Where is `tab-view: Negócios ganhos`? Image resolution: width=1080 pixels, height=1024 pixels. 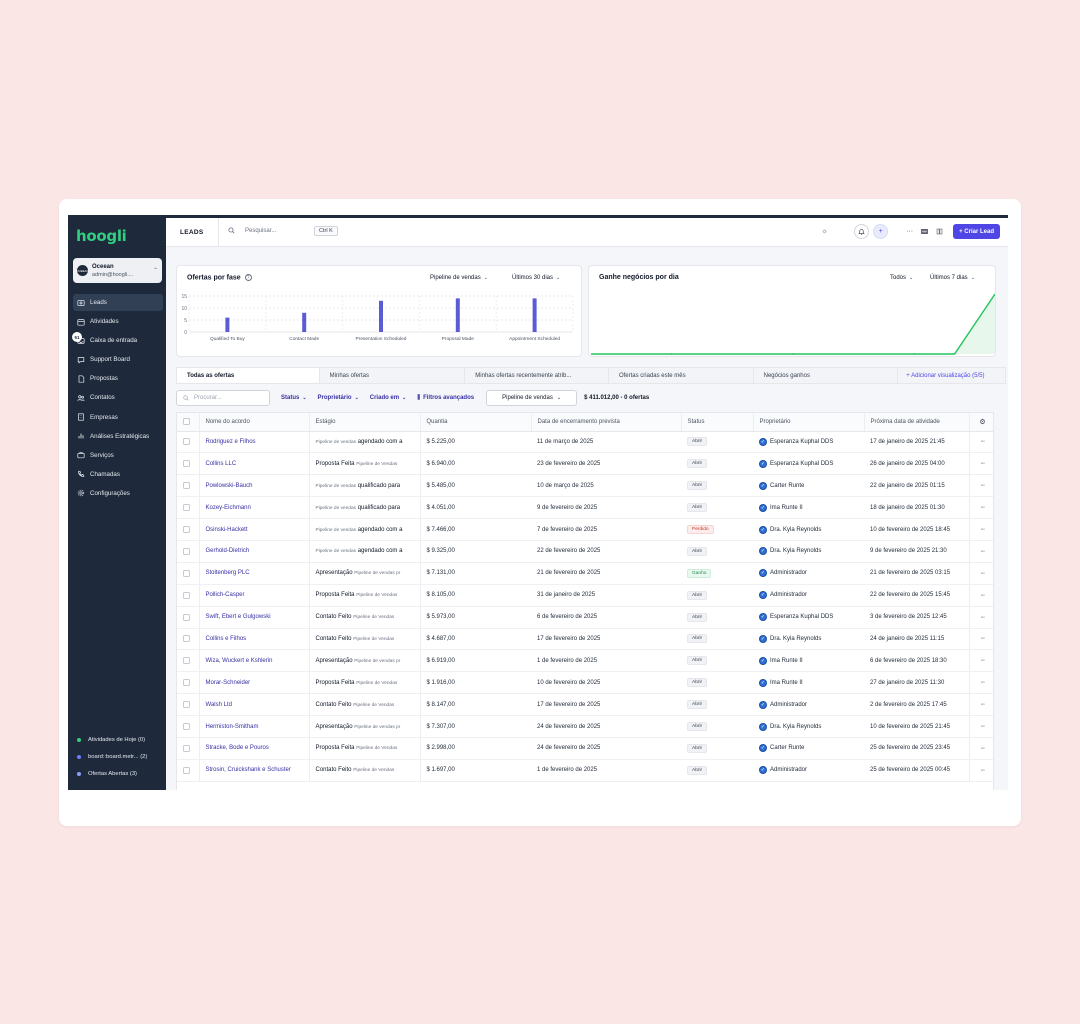
tab-view: Negócios ganhos is located at coordinates (826, 375).